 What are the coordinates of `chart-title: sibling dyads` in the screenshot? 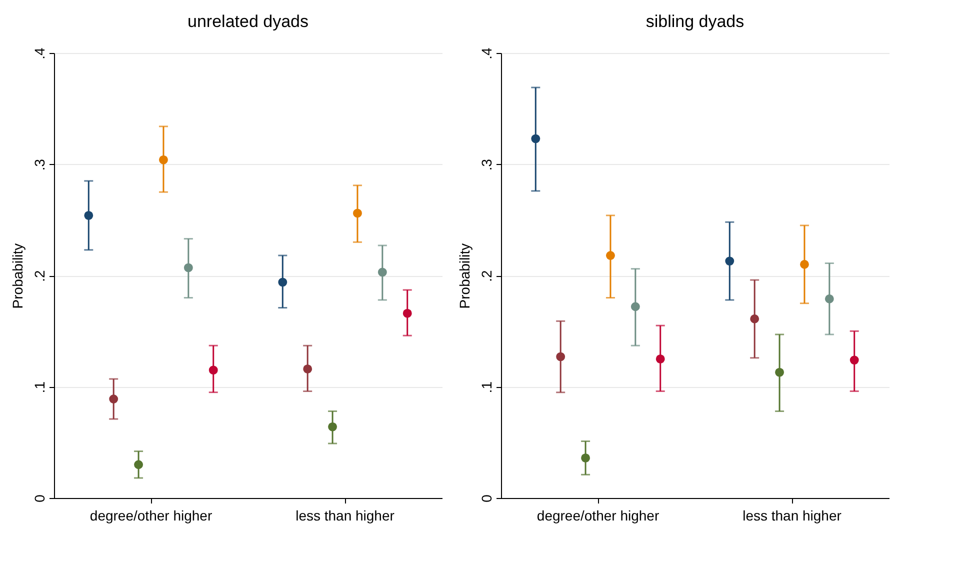 It's located at (695, 22).